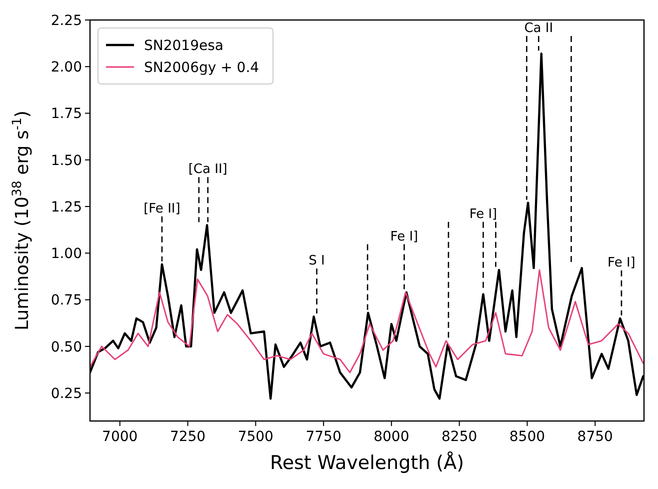  I want to click on y-tick-label: 2.25, so click(66, 20).